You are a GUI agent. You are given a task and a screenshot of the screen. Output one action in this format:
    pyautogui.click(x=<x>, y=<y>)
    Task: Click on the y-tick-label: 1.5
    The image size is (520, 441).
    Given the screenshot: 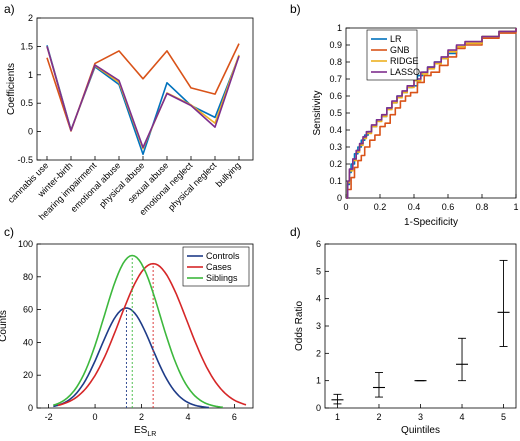 What is the action you would take?
    pyautogui.click(x=26, y=46)
    